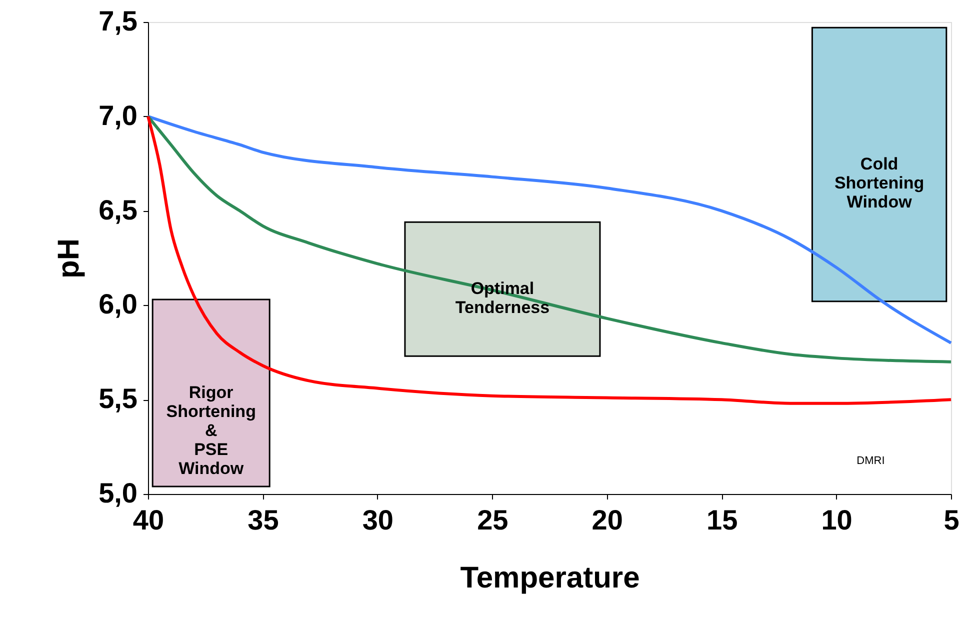 The height and width of the screenshot is (638, 964). I want to click on x-axis-title: Temperature, so click(550, 578).